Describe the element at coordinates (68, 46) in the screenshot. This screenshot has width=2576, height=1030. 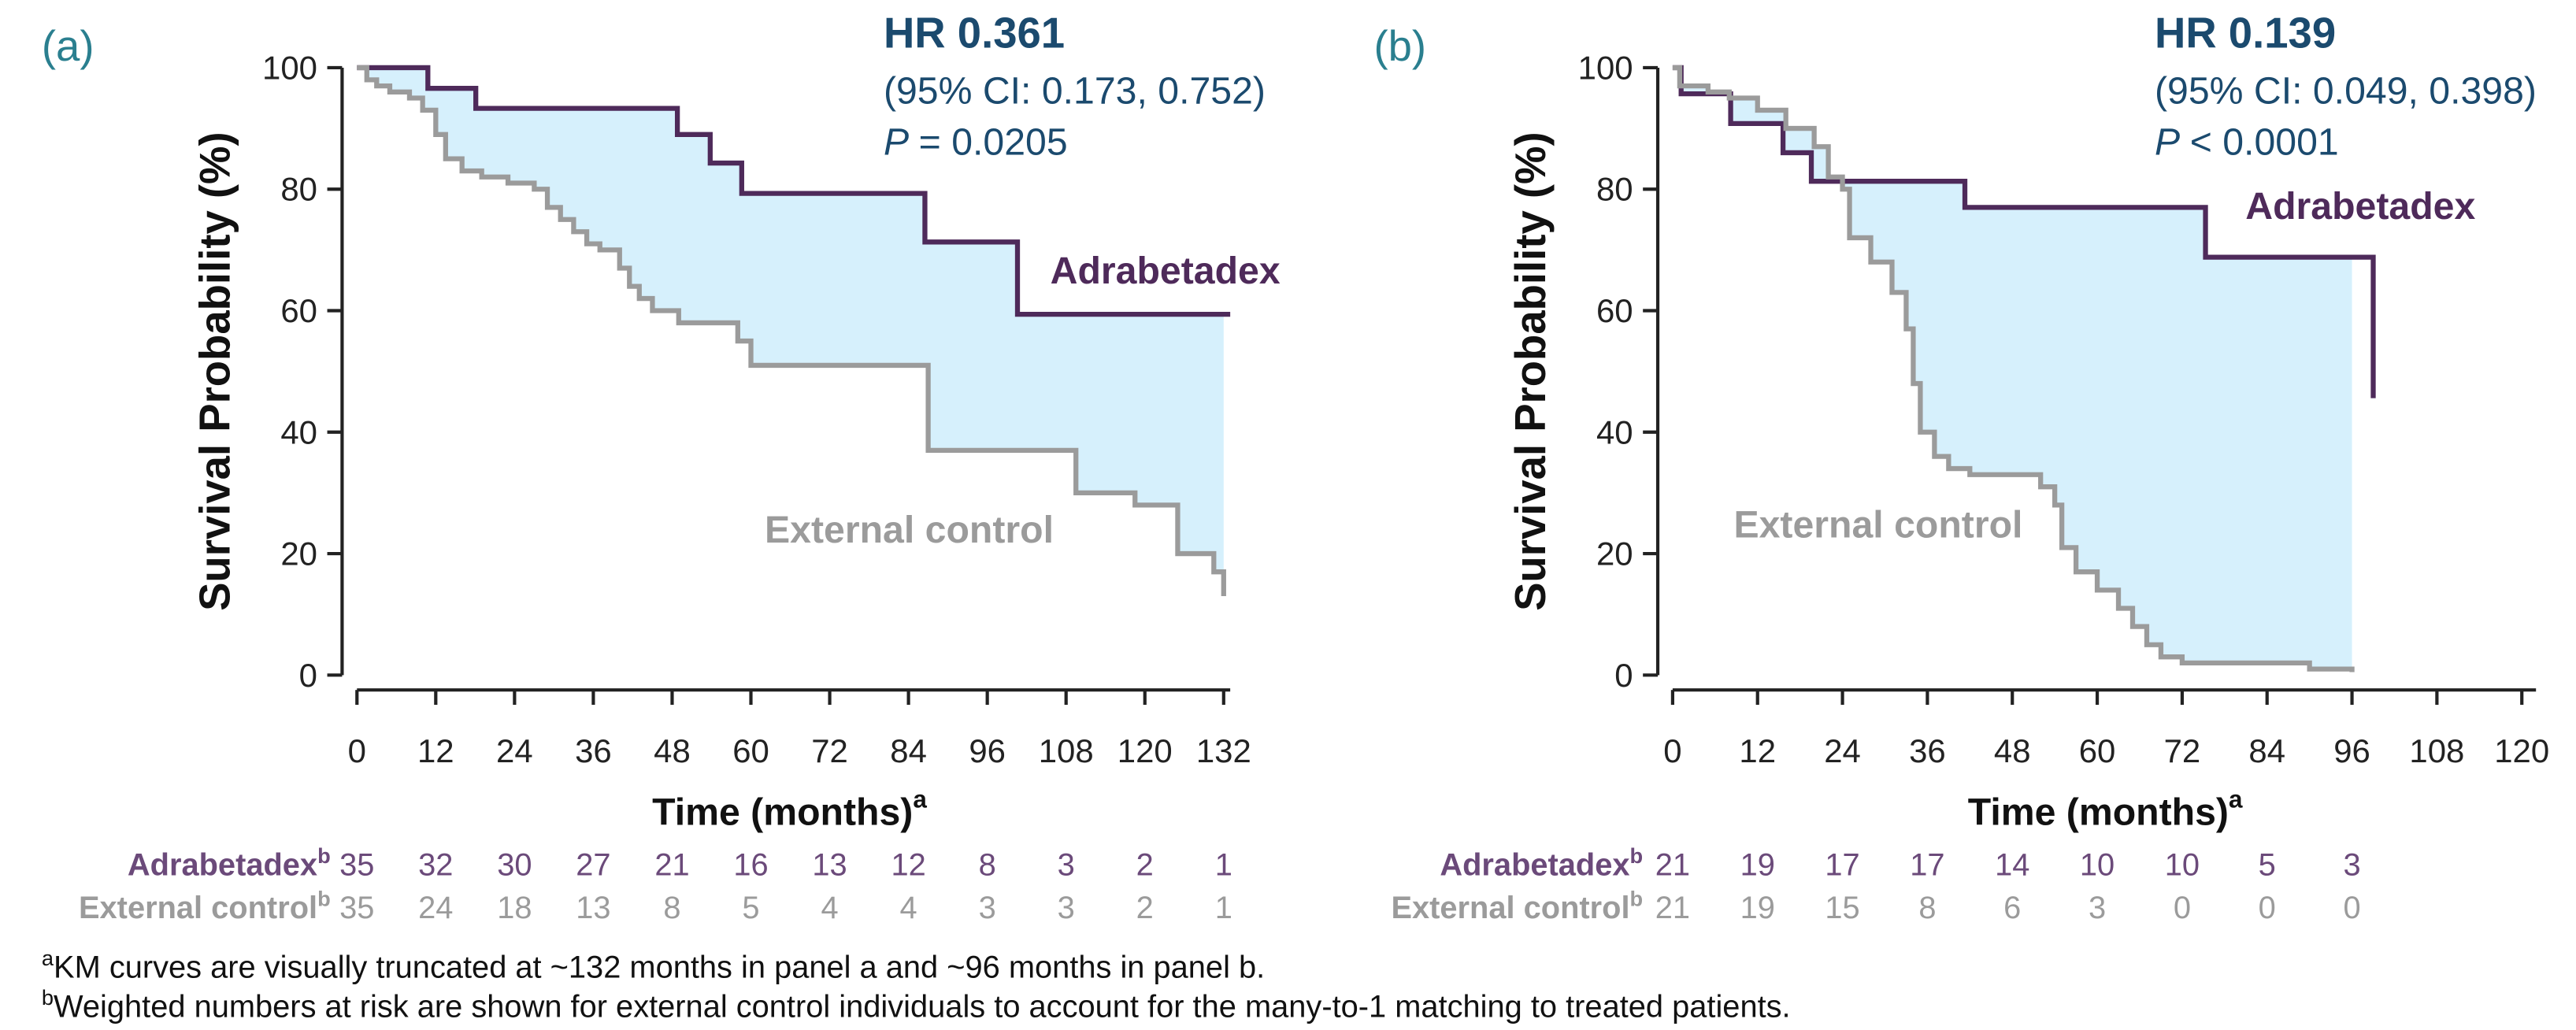
I see `panel-label: (a)` at that location.